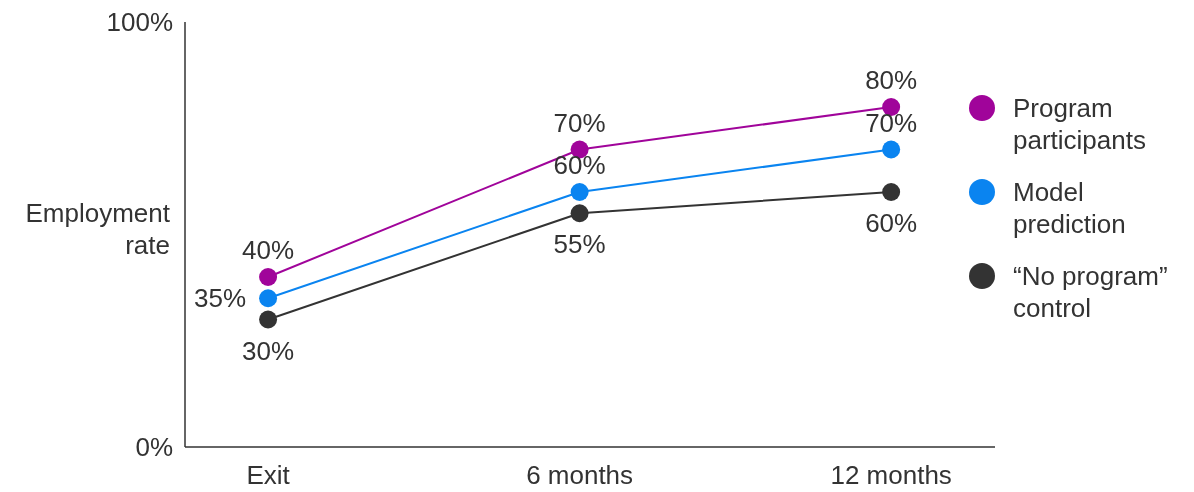  I want to click on y-tick-label: 100%, so click(139, 22).